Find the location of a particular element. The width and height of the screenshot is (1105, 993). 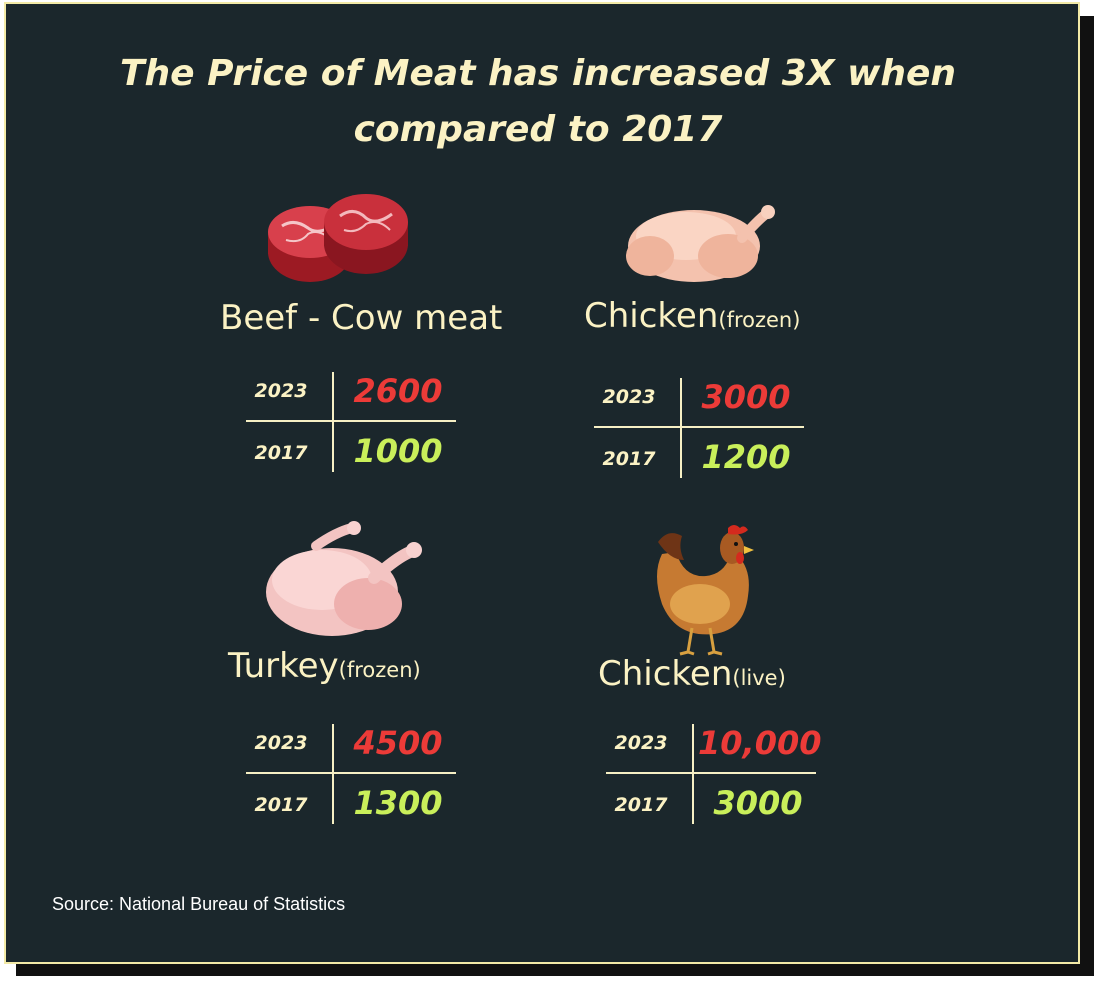

beef-steak-icon is located at coordinates (338, 238).